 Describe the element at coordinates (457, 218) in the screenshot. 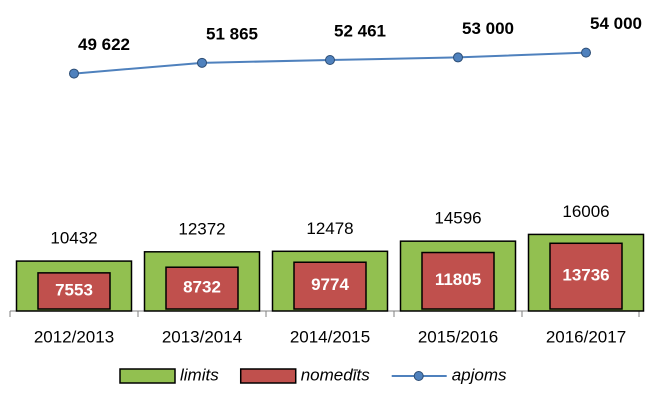

I see `value-label: 14596` at that location.